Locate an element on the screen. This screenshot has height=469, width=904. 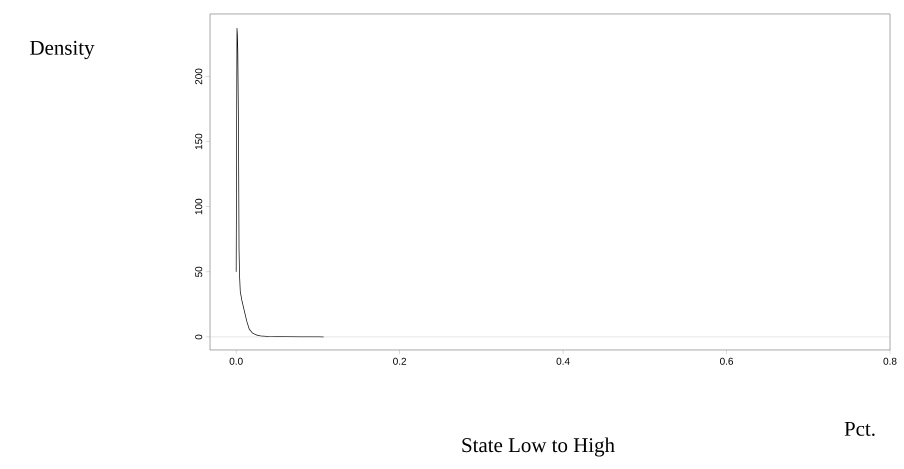
y-tick-label: 50 is located at coordinates (198, 271).